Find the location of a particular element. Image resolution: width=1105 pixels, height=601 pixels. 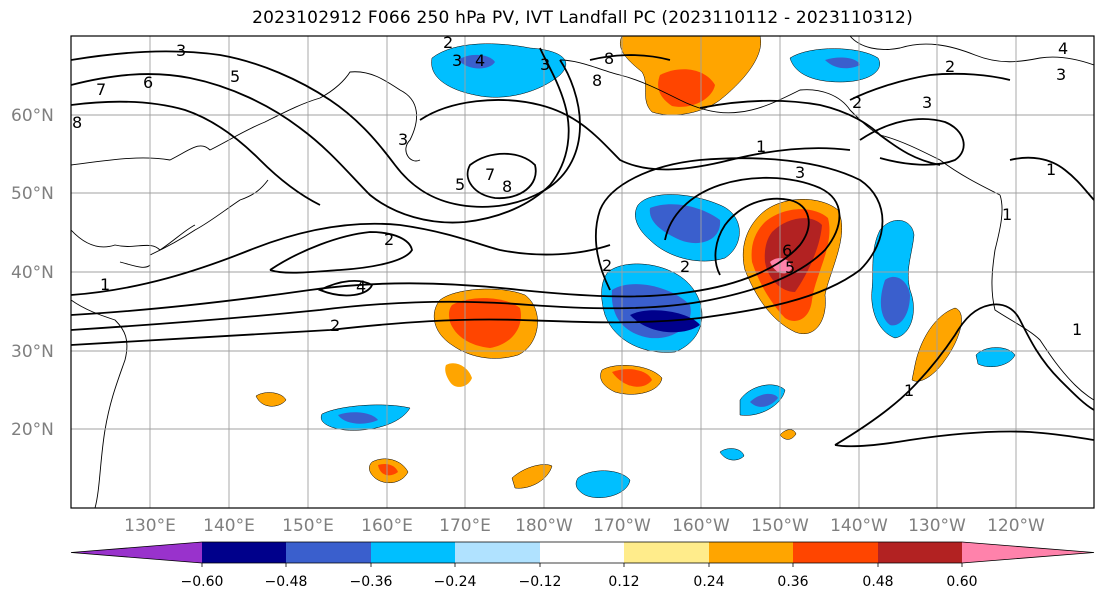

colorbar-tick-label: 0.36 is located at coordinates (792, 582).